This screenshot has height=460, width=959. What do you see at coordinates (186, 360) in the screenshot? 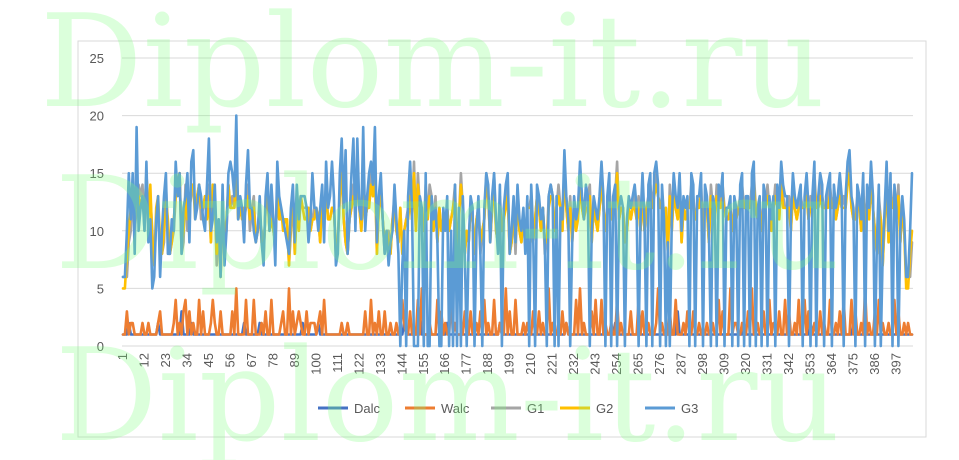
I see `x-tick-label: 34` at bounding box center [186, 360].